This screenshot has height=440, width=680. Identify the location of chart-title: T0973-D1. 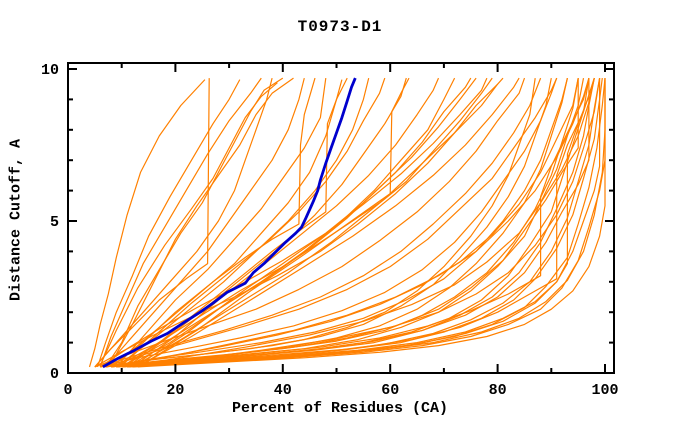
(340, 27).